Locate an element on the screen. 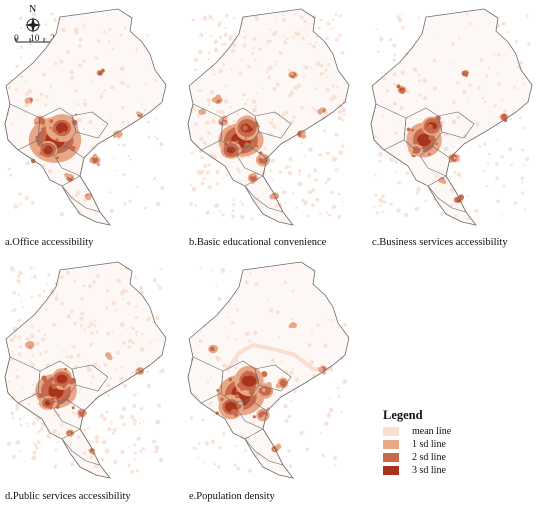  legend-label-2sd: 2 sd line is located at coordinates (429, 457).